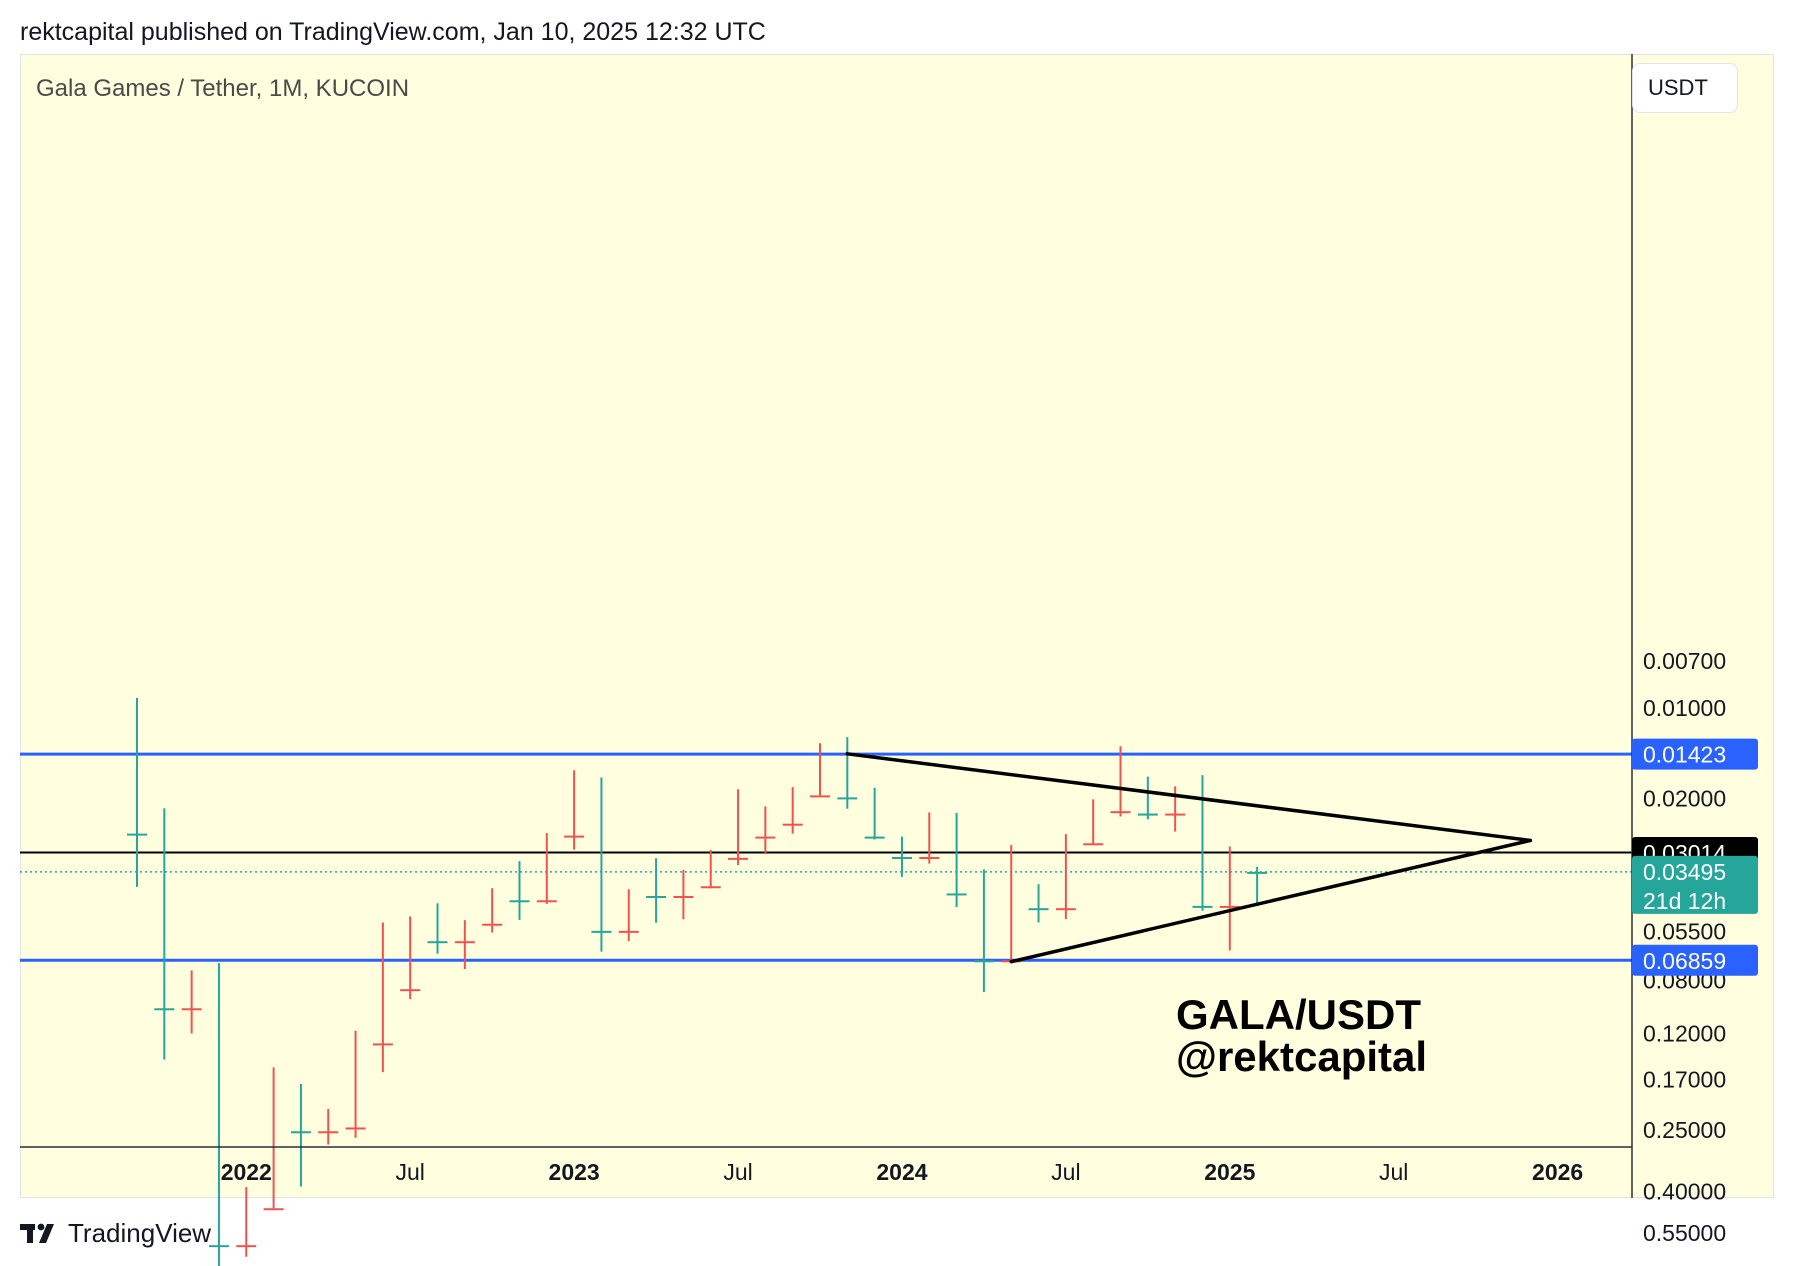 The height and width of the screenshot is (1266, 1794). What do you see at coordinates (1685, 88) in the screenshot?
I see `currency-button: USDT` at bounding box center [1685, 88].